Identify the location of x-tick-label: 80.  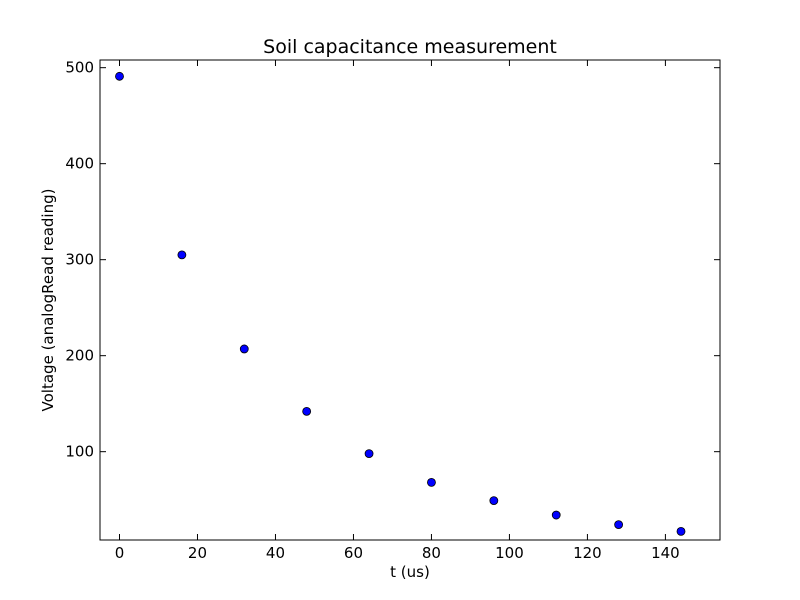
(431, 553).